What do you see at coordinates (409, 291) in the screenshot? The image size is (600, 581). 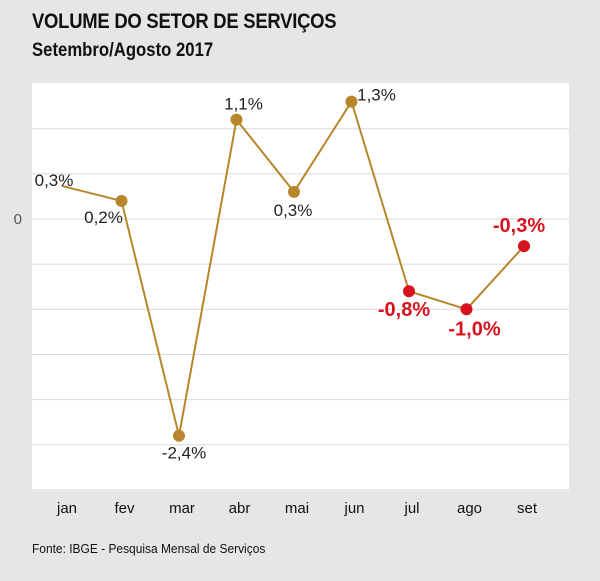 I see `data-point-jul` at bounding box center [409, 291].